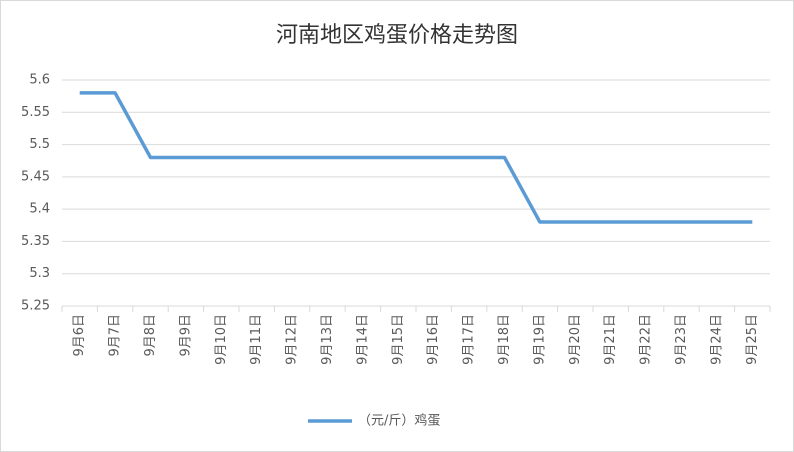  Describe the element at coordinates (433, 339) in the screenshot. I see `x-tick-label: 9月16日` at that location.